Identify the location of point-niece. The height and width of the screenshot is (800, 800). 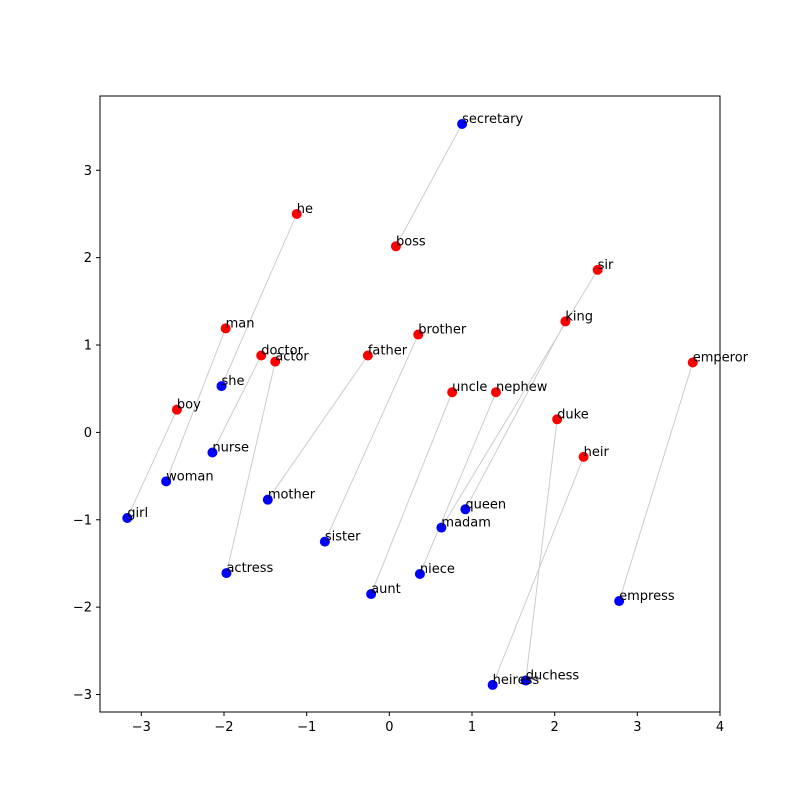
(419, 573).